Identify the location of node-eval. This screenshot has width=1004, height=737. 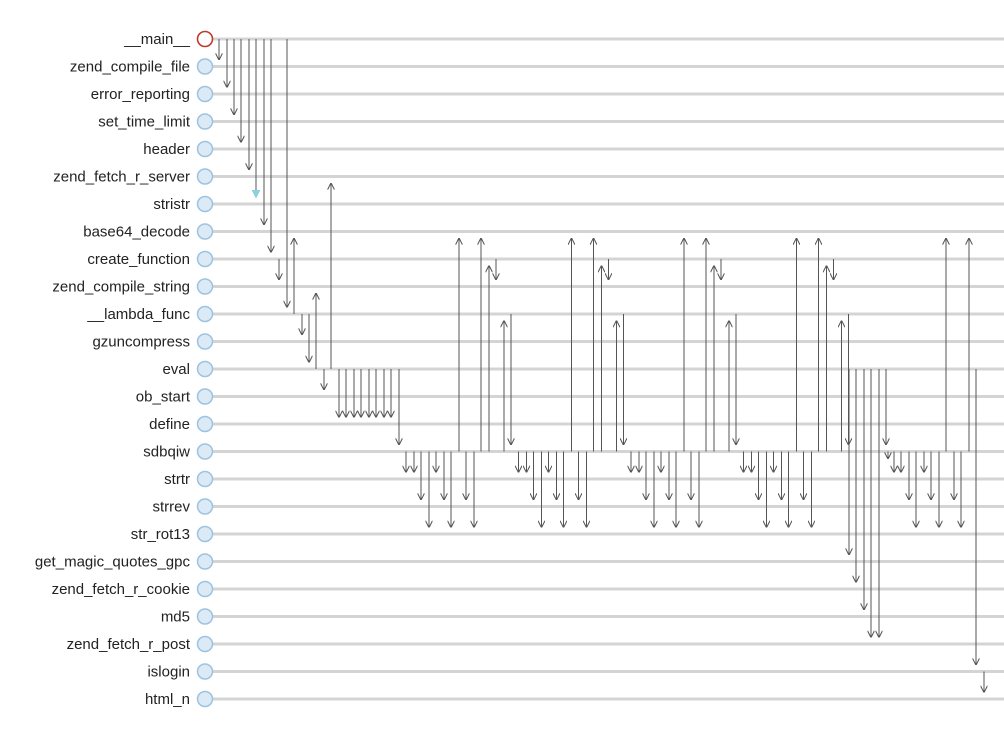
(205, 369).